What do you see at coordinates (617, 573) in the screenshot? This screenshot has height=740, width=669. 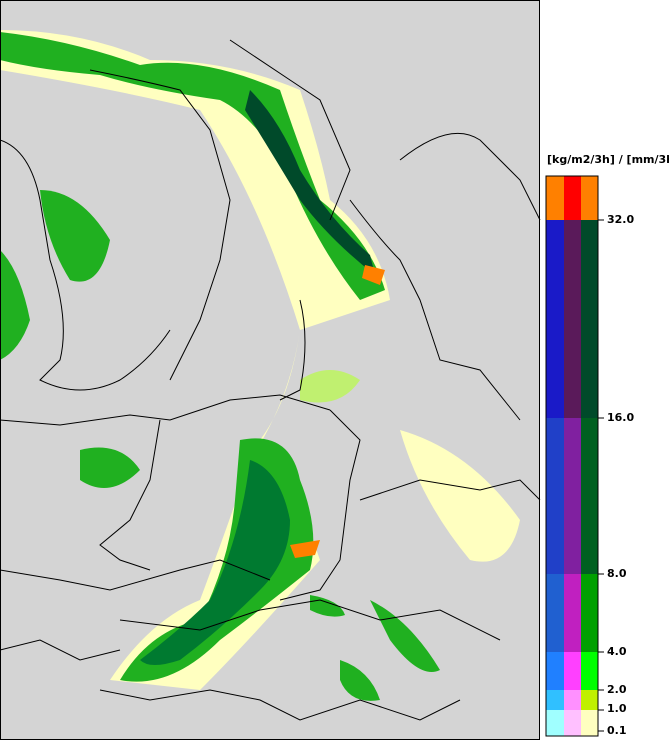 I see `legend-level: 8.0` at bounding box center [617, 573].